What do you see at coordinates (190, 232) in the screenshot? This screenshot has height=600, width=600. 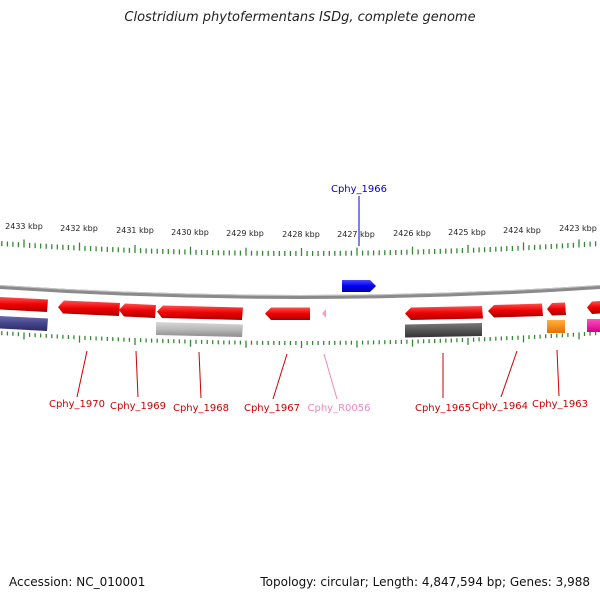 I see `kbp-label: 2430 kbp` at bounding box center [190, 232].